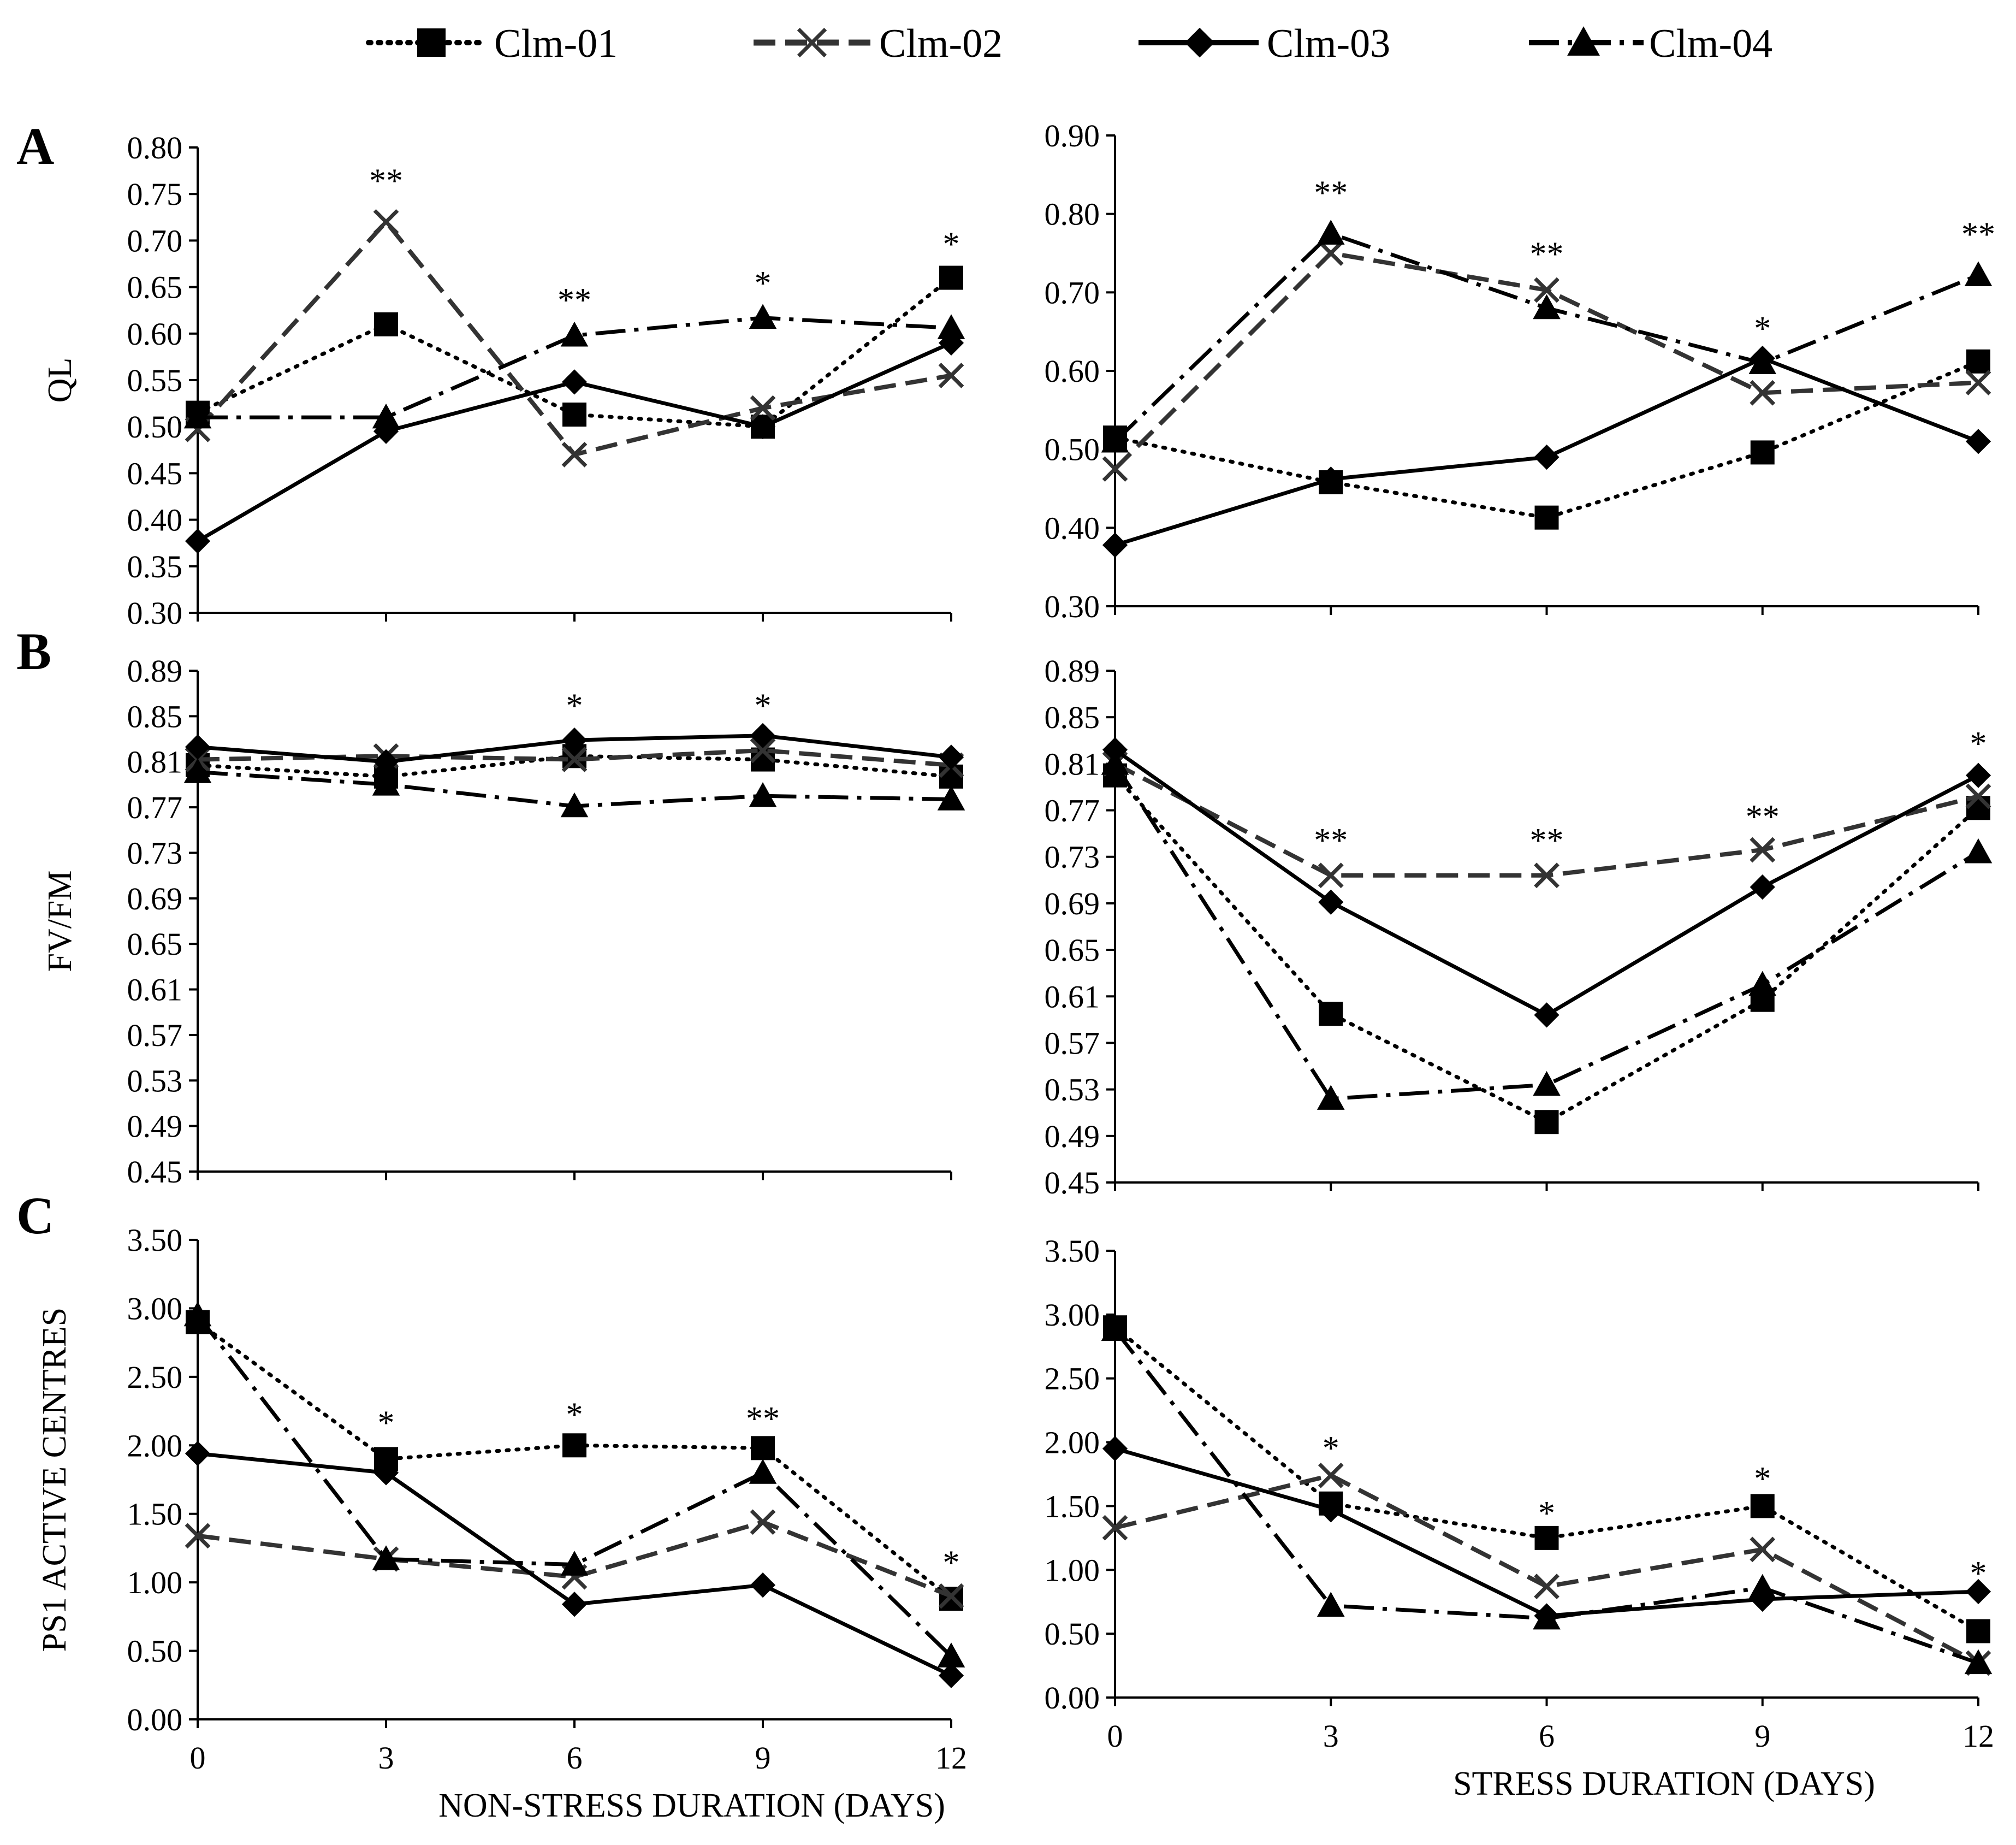  I want to click on legend-label: Clm-01, so click(556, 43).